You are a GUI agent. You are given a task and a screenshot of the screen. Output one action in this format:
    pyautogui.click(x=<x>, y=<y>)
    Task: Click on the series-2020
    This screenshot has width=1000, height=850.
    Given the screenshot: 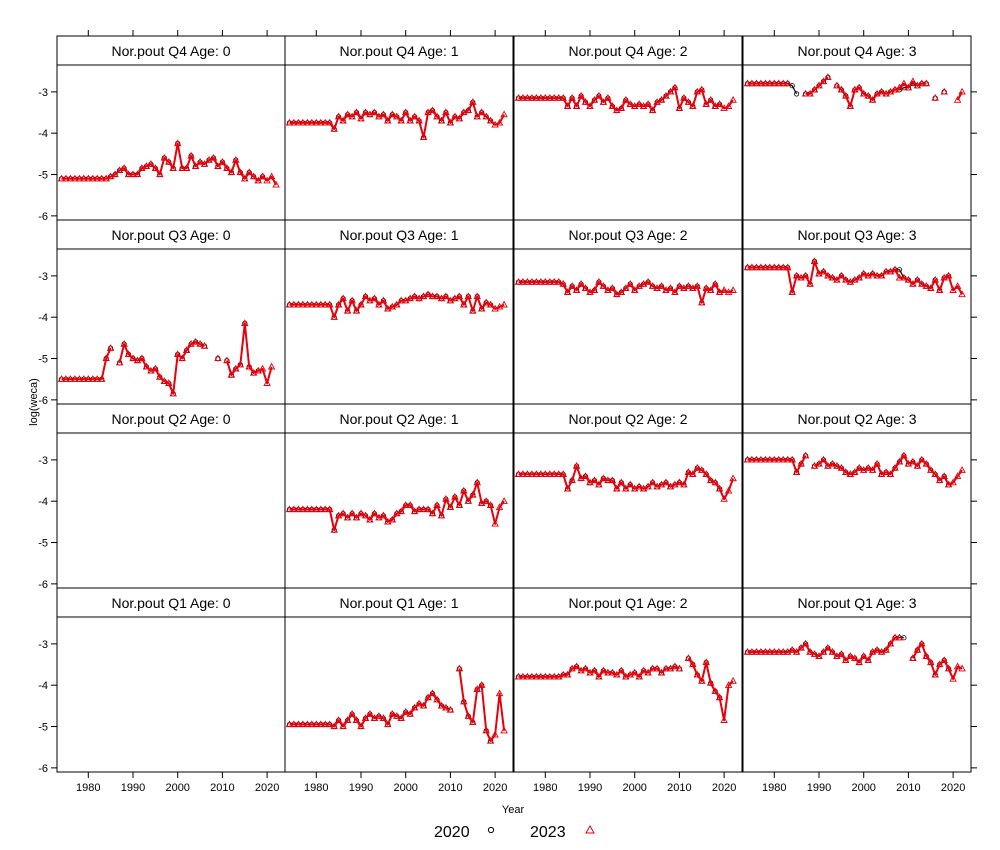 What is the action you would take?
    pyautogui.click(x=390, y=705)
    